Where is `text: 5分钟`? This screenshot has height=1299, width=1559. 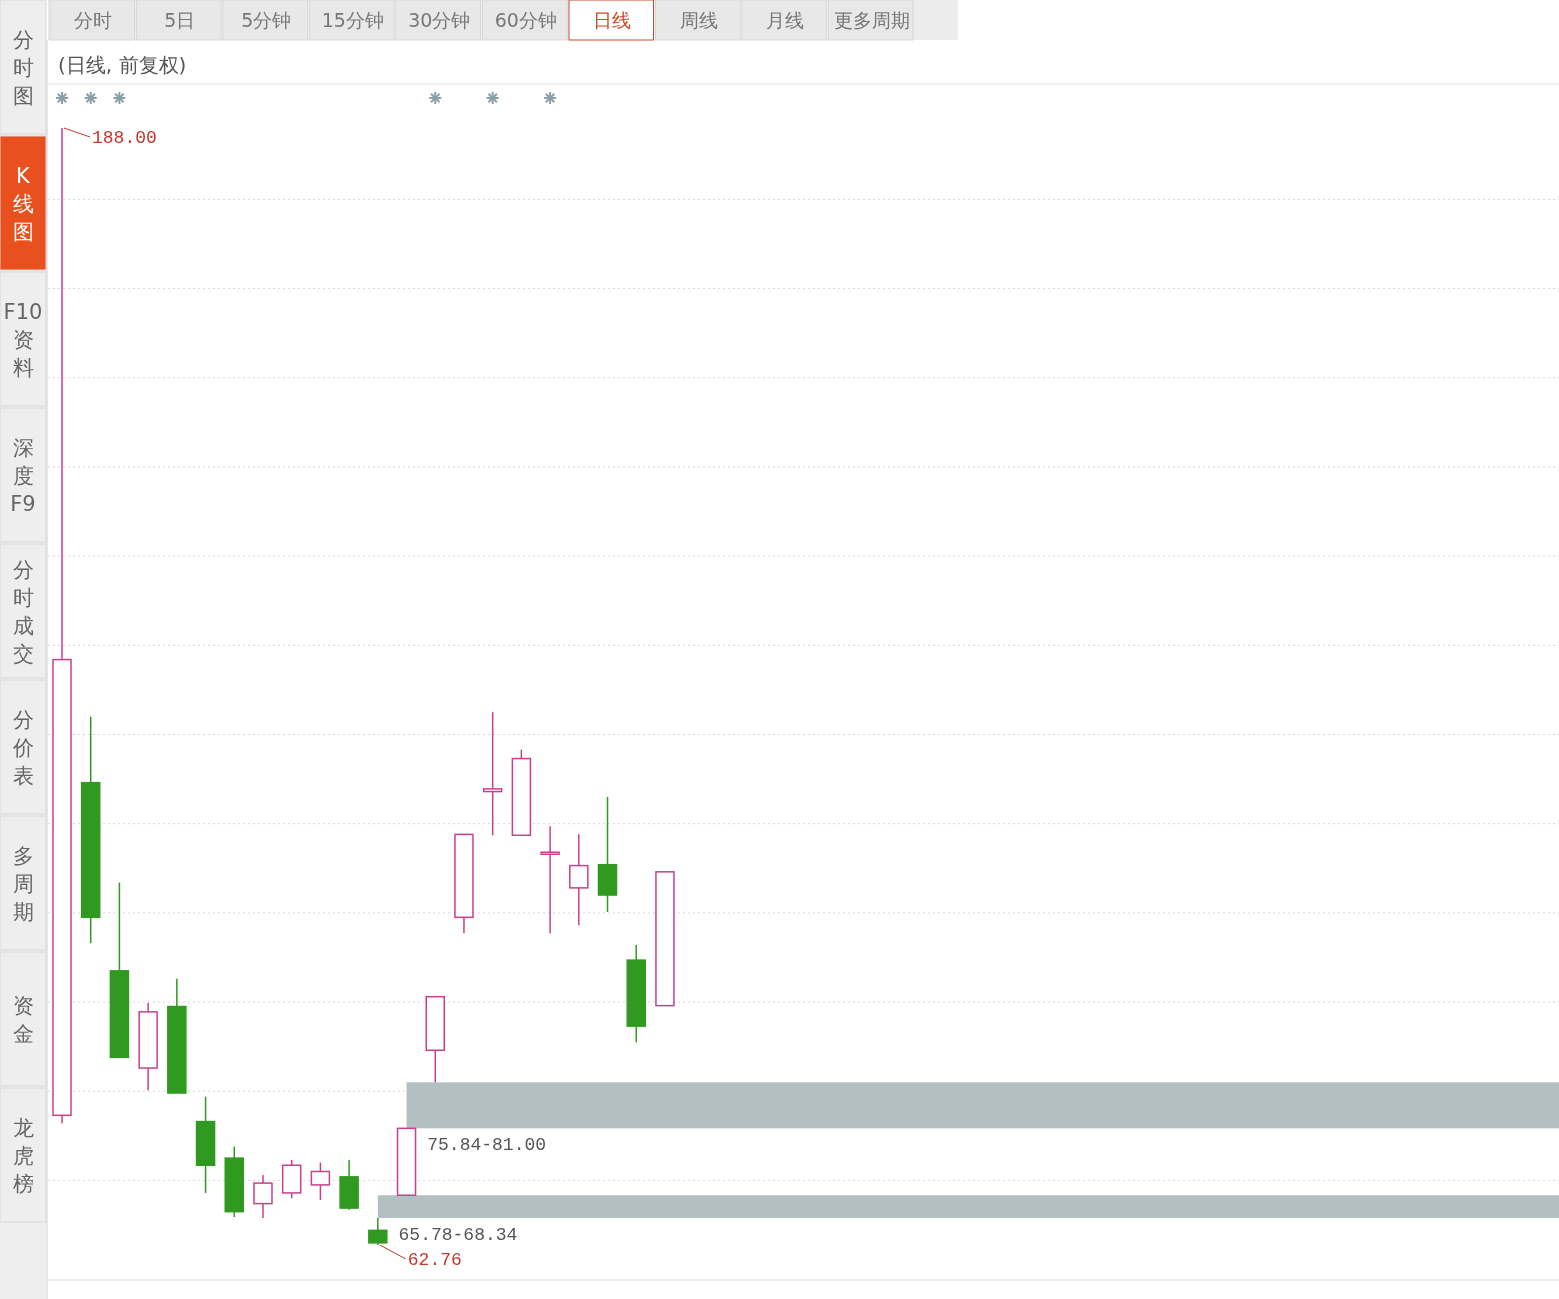
text: 5分钟 is located at coordinates (266, 20).